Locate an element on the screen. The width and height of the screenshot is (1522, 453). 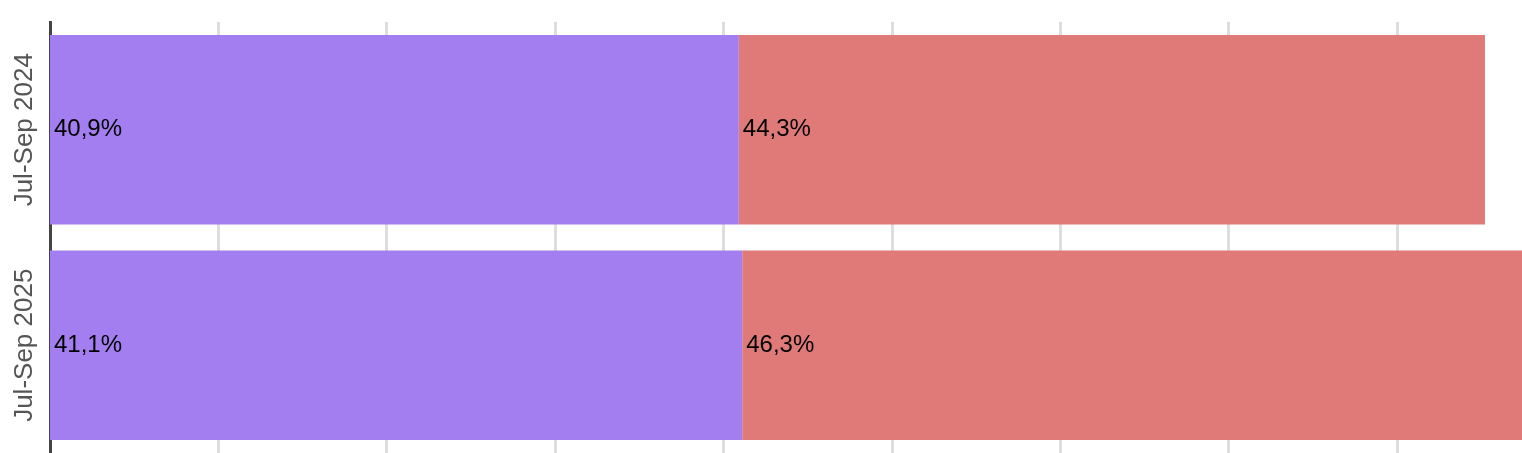
y-tick-label: Jul-Sep 2025 is located at coordinates (23, 345).